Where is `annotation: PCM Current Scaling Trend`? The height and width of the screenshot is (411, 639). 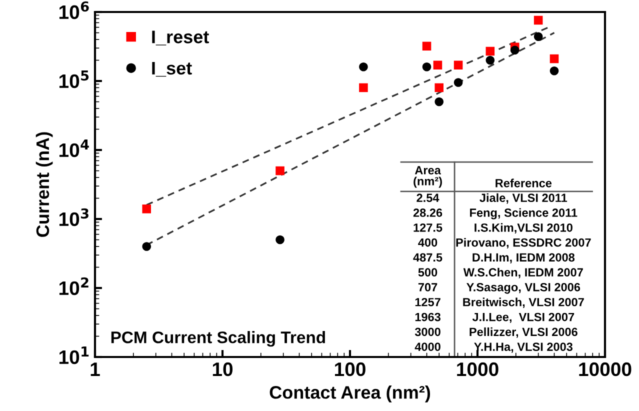 annotation: PCM Current Scaling Trend is located at coordinates (218, 339).